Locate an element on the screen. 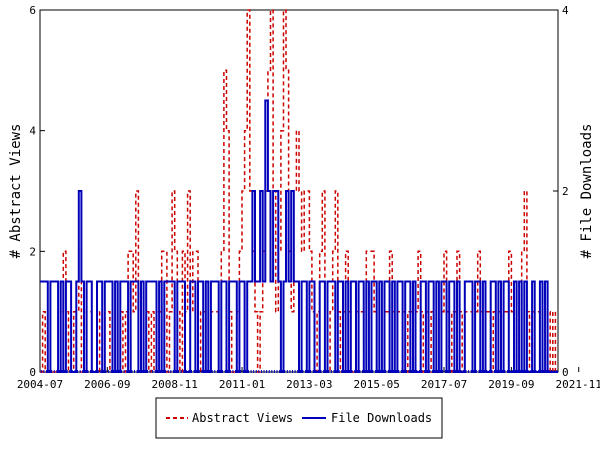  x-tick-label: 2006-09 is located at coordinates (107, 384).